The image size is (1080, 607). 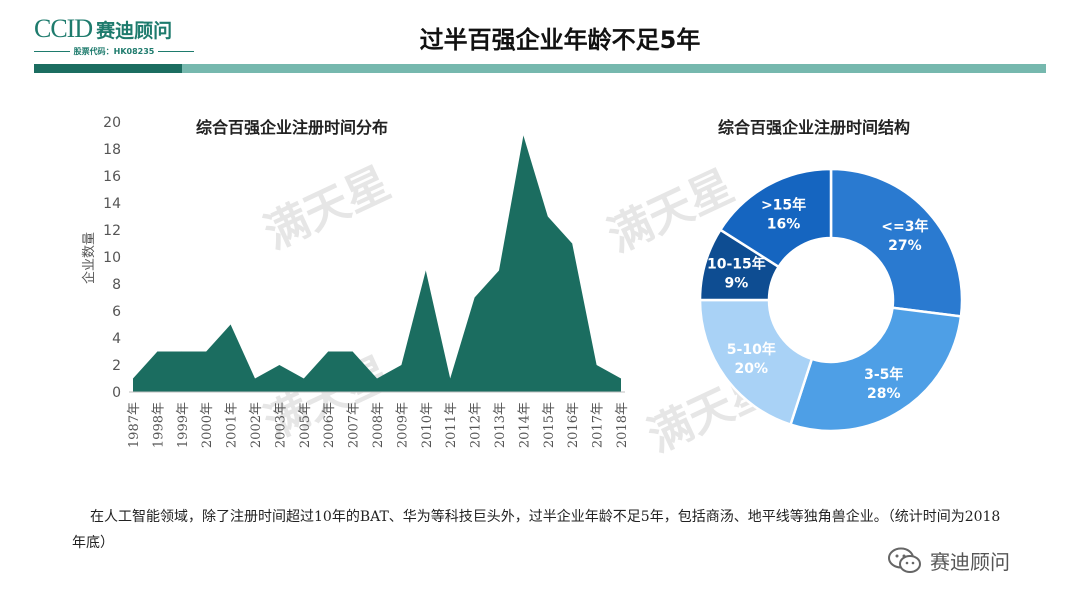 I want to click on y-axis-label: 企业数量, so click(x=89, y=258).